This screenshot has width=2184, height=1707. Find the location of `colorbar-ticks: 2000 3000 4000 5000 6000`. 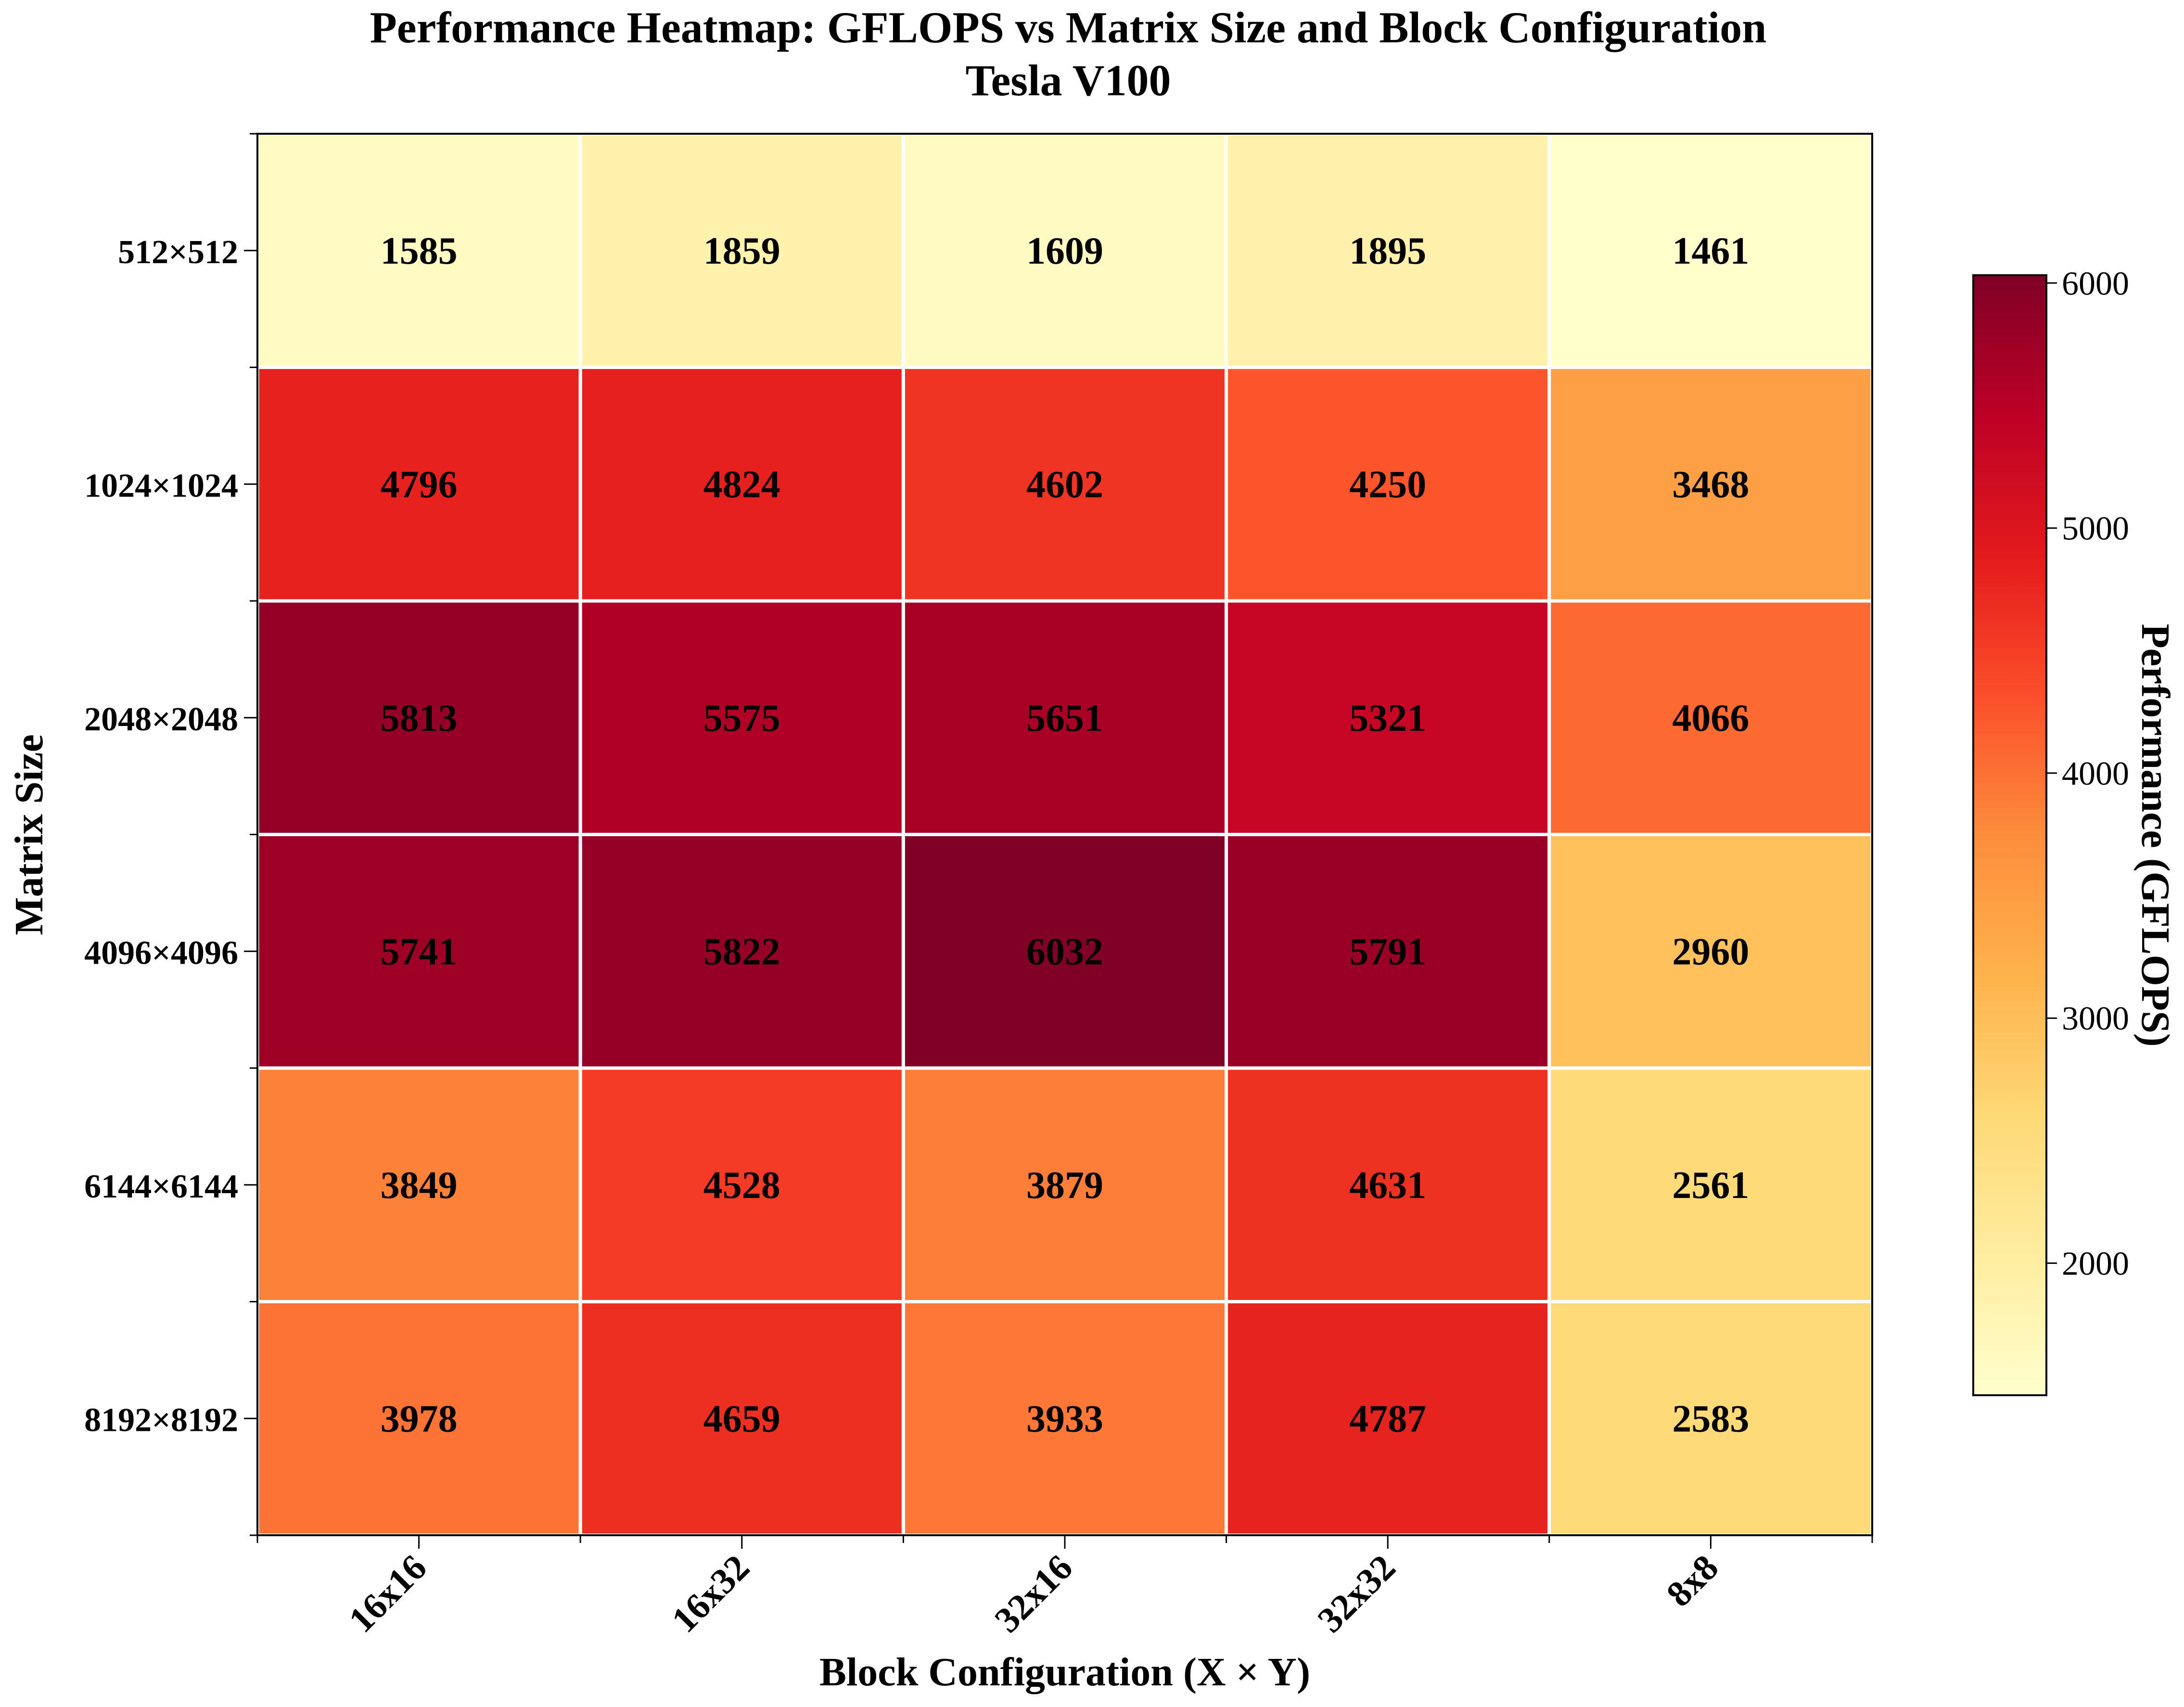

colorbar-ticks: 2000 3000 4000 5000 6000 is located at coordinates (2087, 773).